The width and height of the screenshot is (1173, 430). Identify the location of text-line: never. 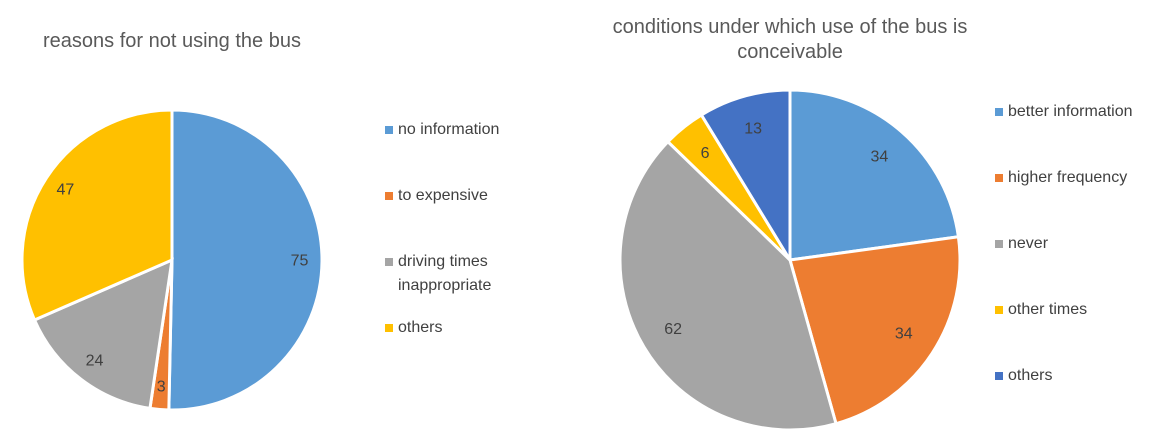
(1028, 243).